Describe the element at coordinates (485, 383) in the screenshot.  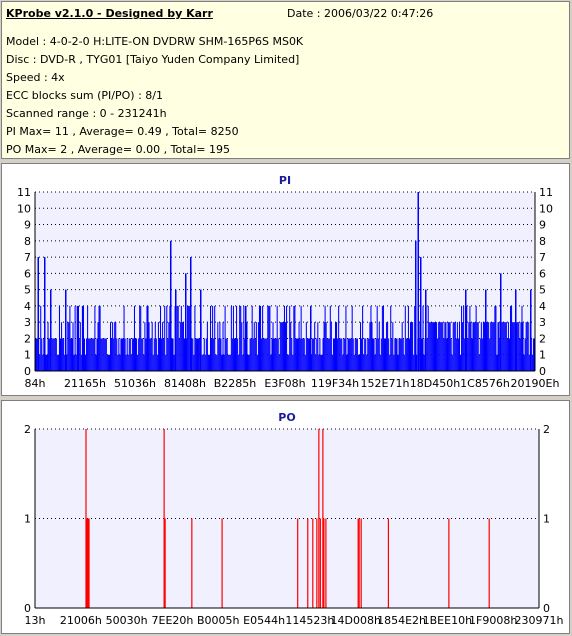
I see `x-tick-label: 1C8576h` at that location.